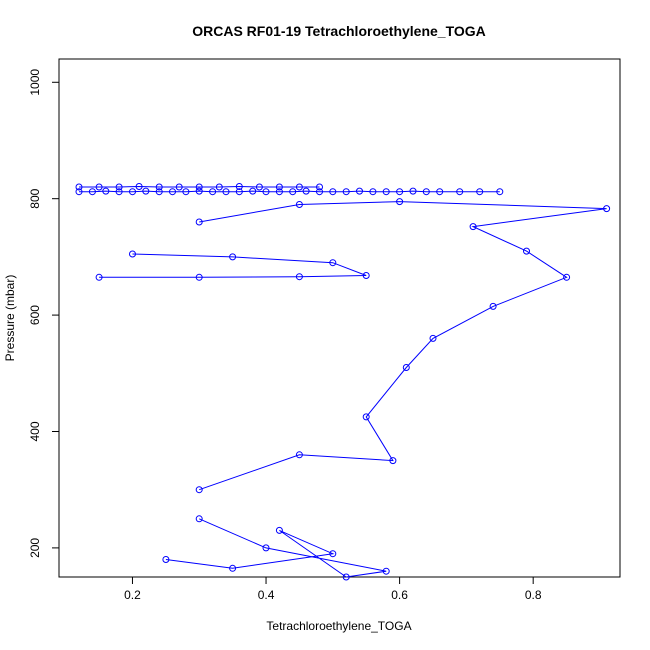 The height and width of the screenshot is (650, 650). What do you see at coordinates (10, 318) in the screenshot?
I see `y-axis-label: Pressure (mbar)` at bounding box center [10, 318].